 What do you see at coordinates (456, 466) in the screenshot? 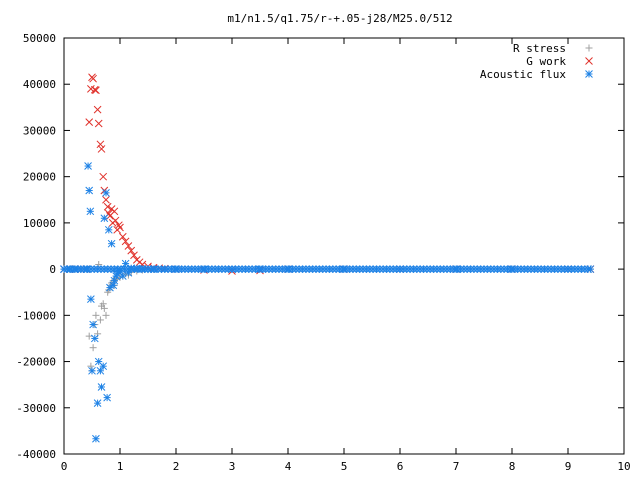
I see `x-tick-label: 7` at bounding box center [456, 466].